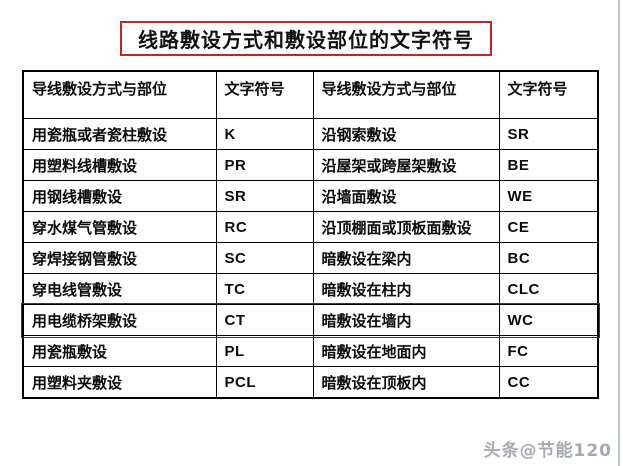 Image resolution: width=623 pixels, height=466 pixels. Describe the element at coordinates (264, 94) in the screenshot. I see `header-symbol-left: 文字符号` at that location.